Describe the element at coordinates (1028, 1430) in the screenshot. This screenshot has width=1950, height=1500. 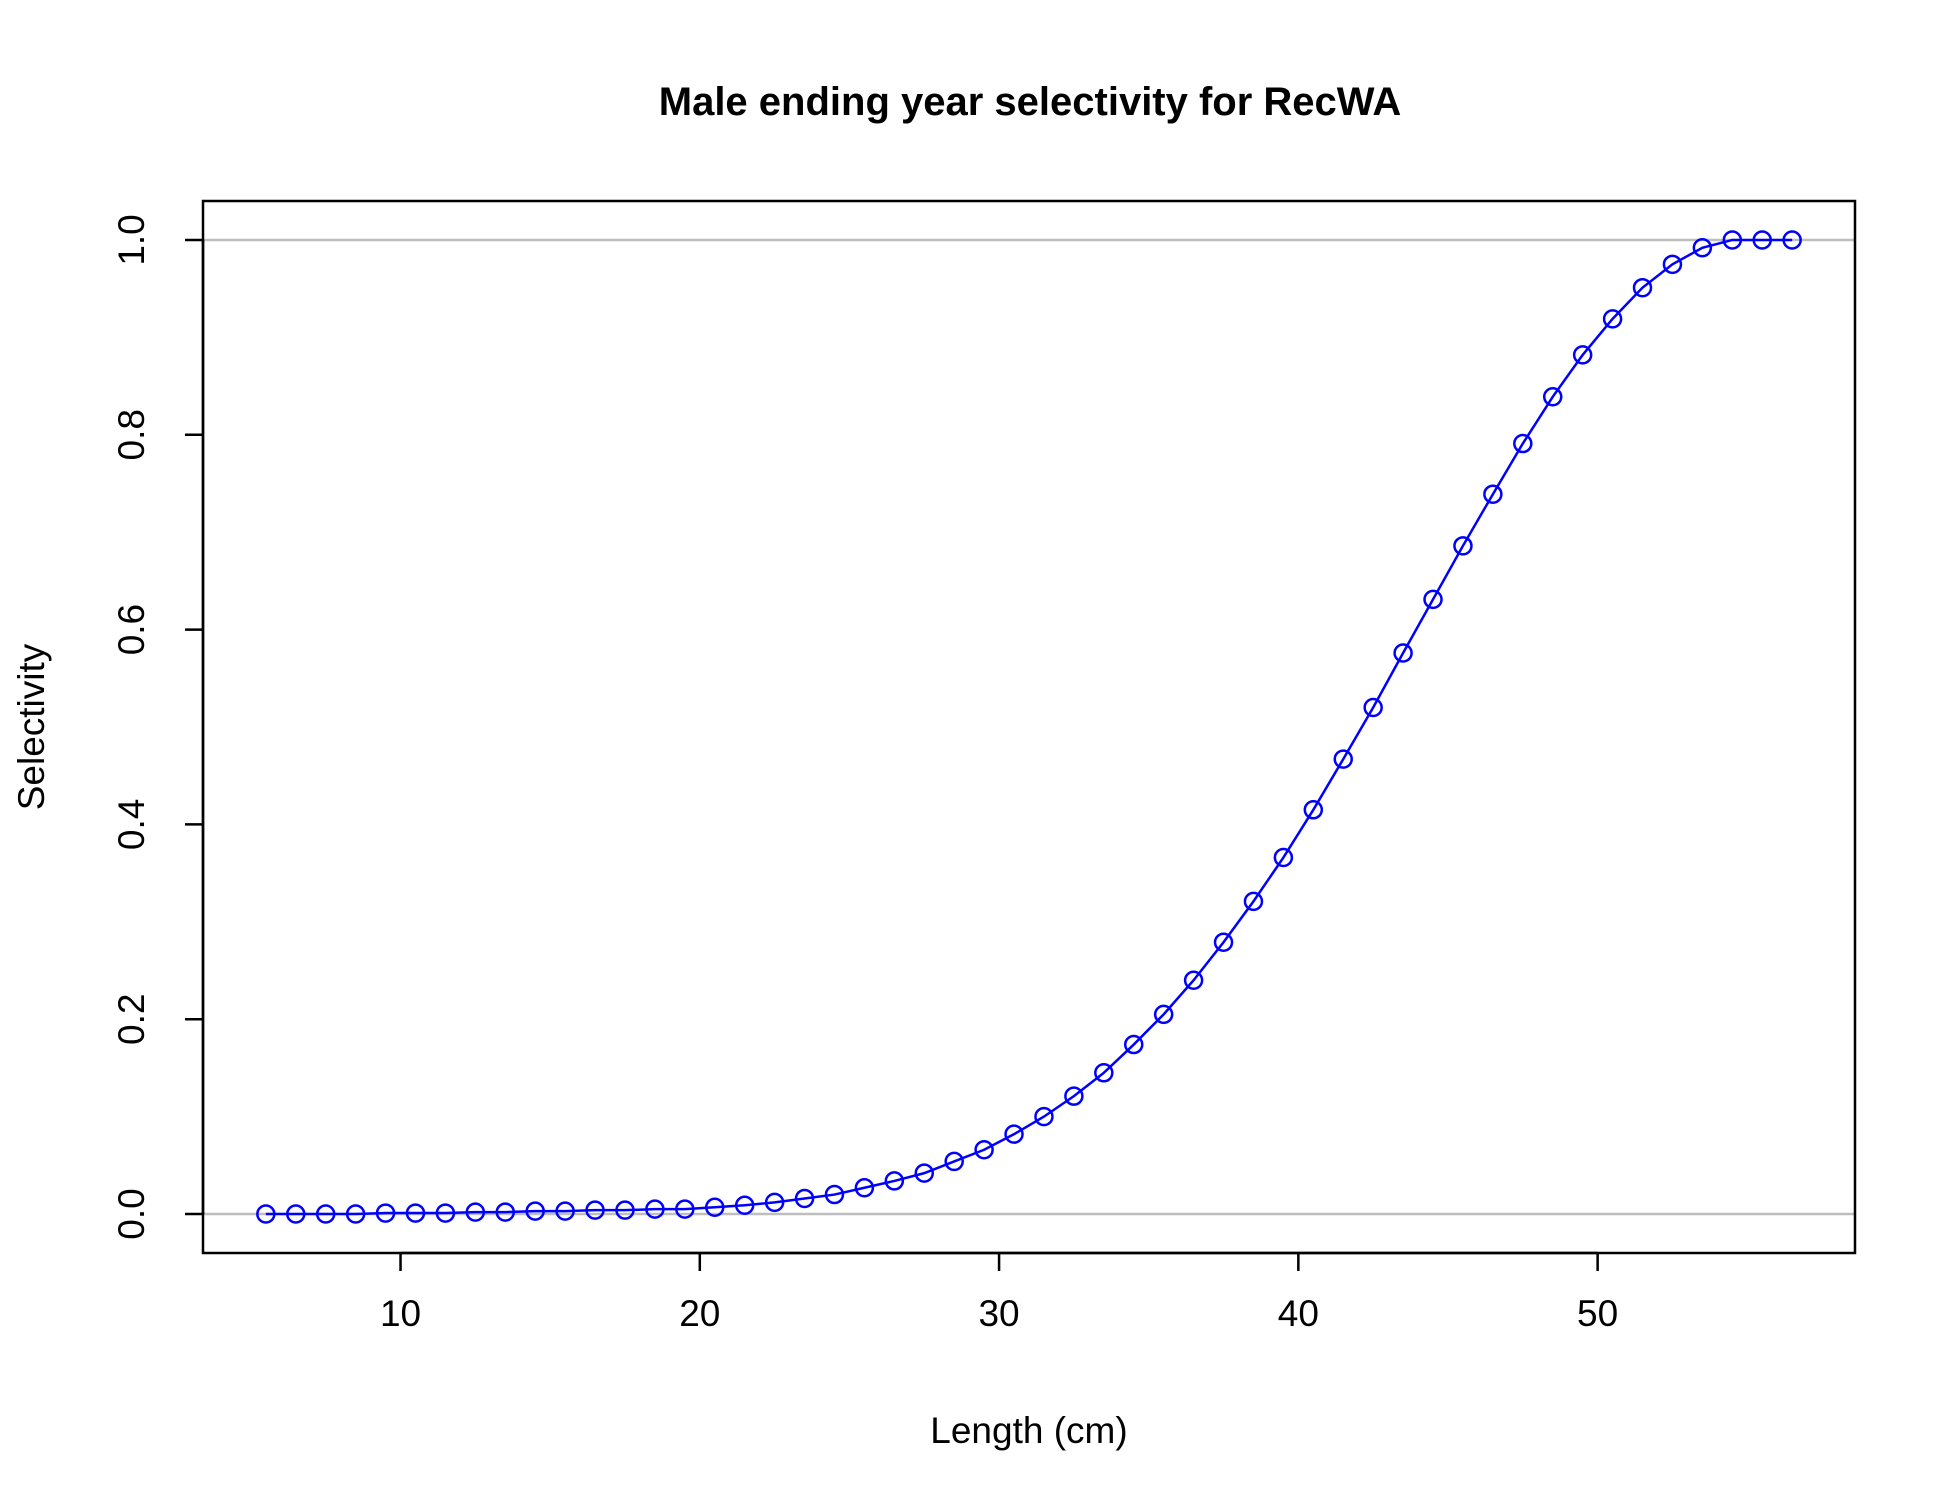
I see `x-axis-label: Length (cm)` at that location.